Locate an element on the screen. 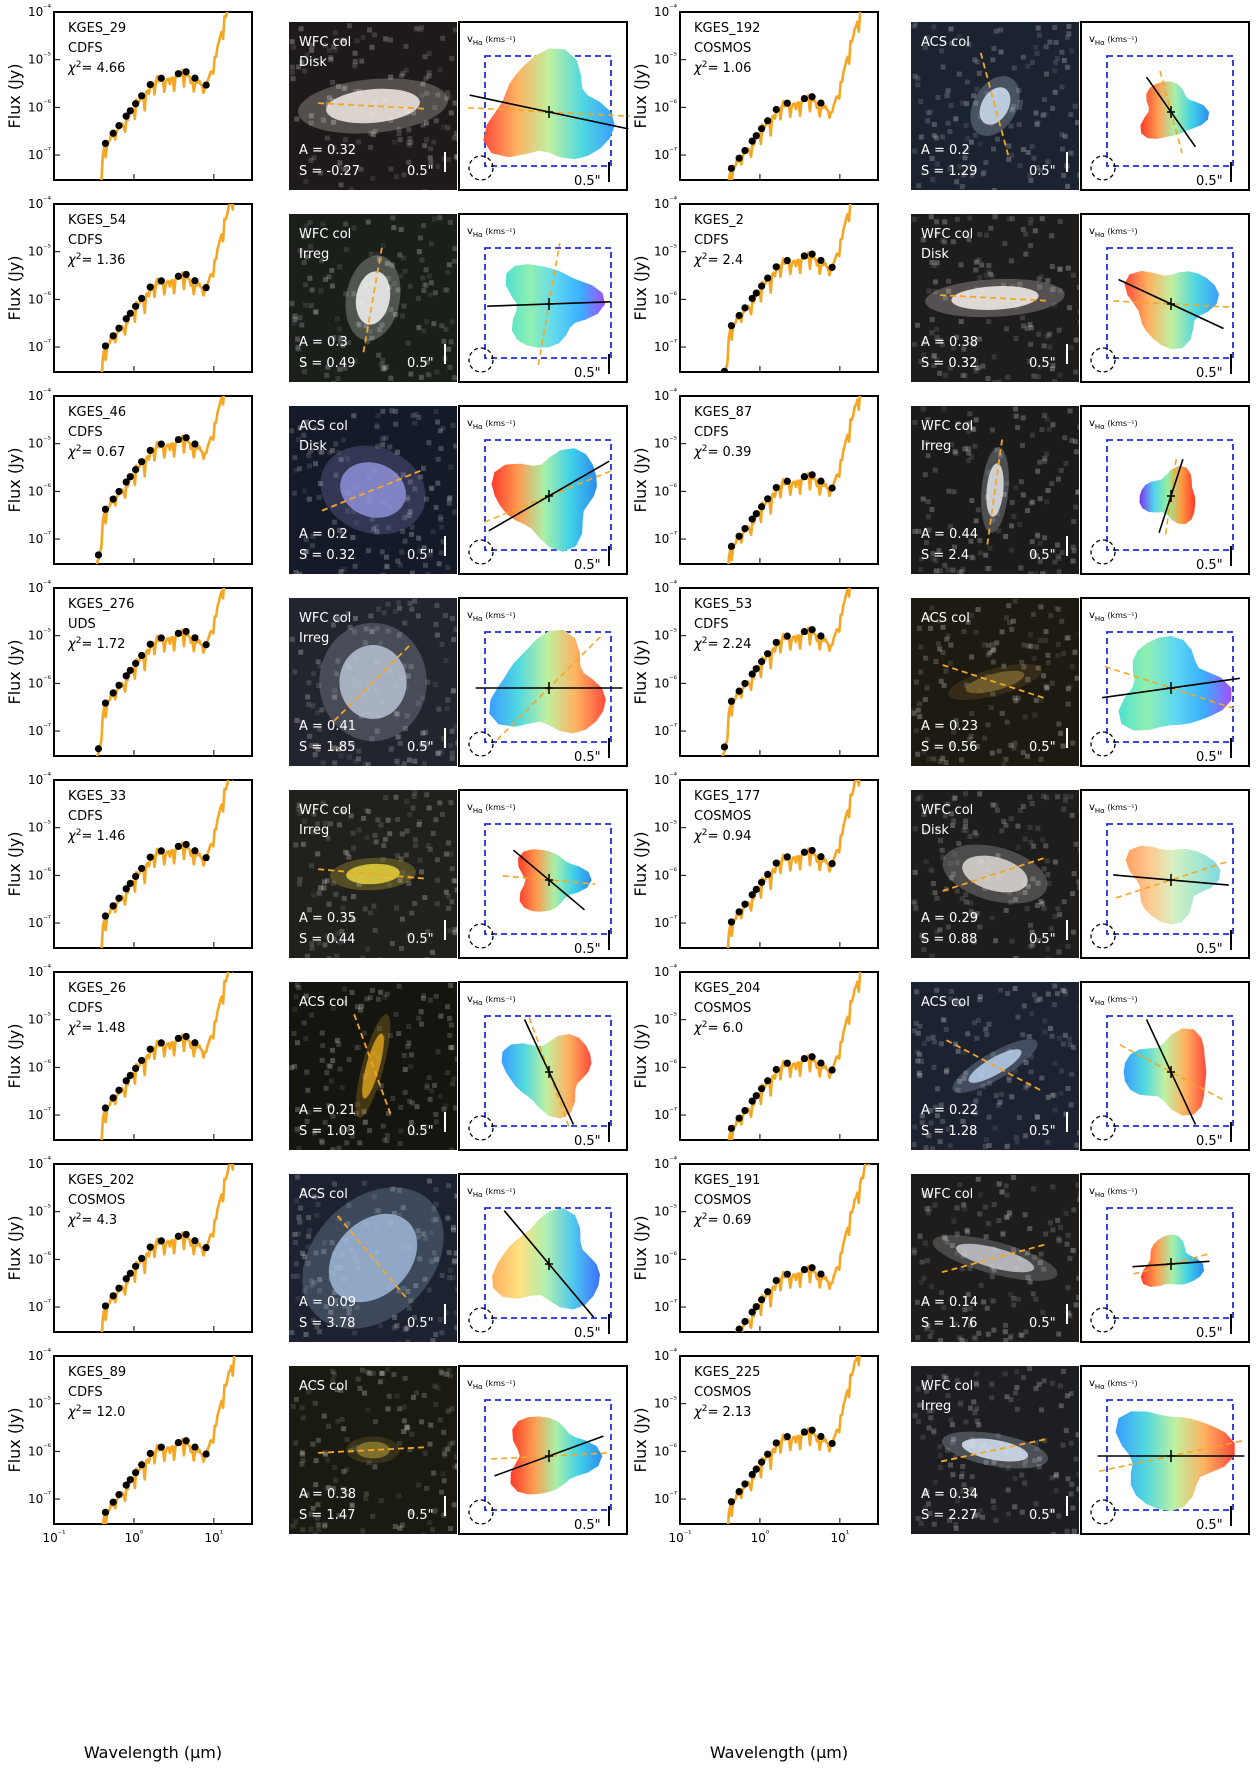 The image size is (1258, 1771). velocity-label: vHα (kms⁻¹) is located at coordinates (1113, 40).